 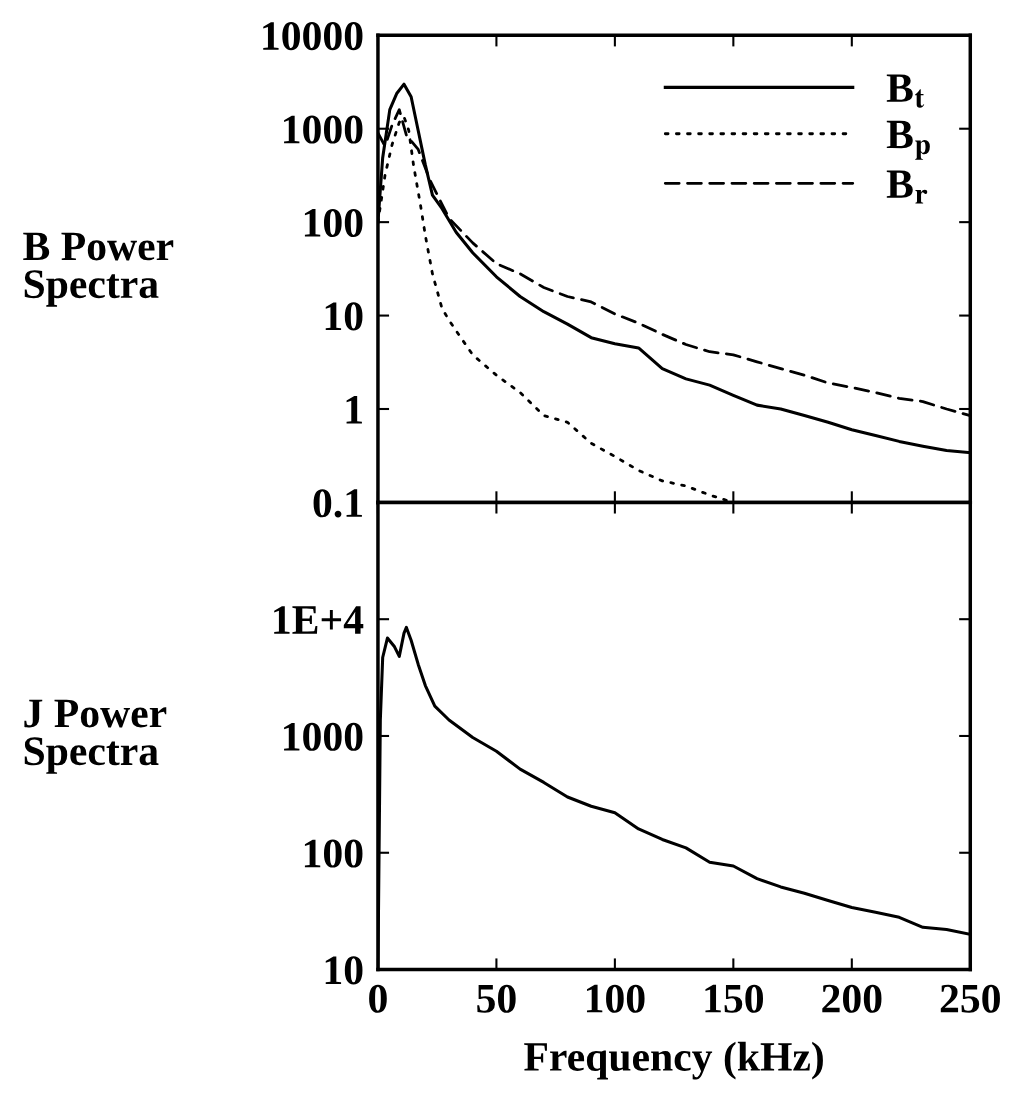 I want to click on legend-label: B$_{p}$, so click(x=908, y=140).